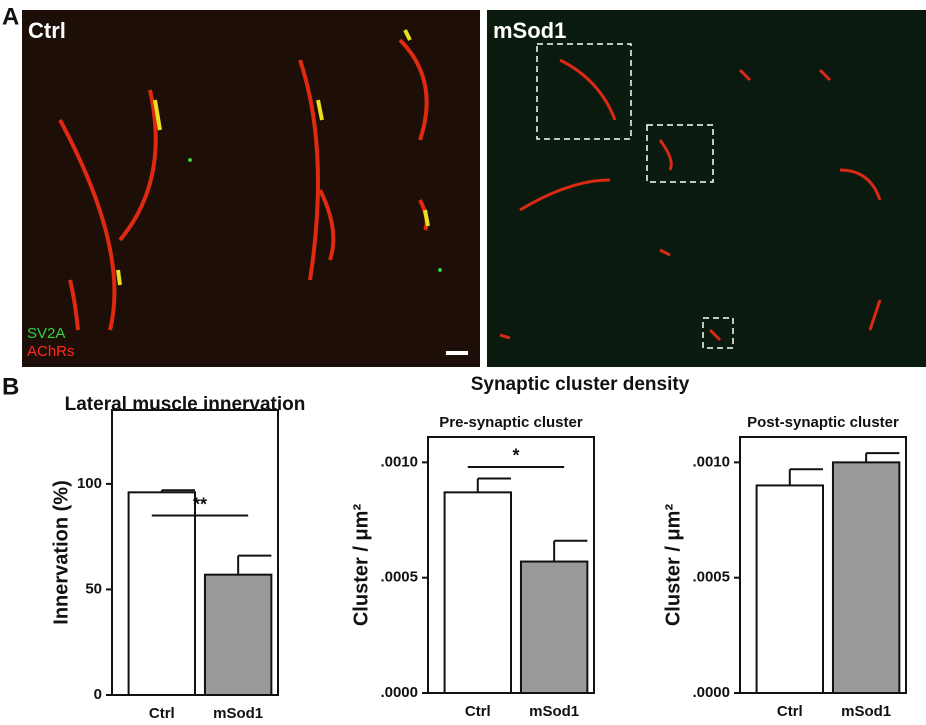  What do you see at coordinates (511, 422) in the screenshot?
I see `chart-title: Pre-synaptic cluster` at bounding box center [511, 422].